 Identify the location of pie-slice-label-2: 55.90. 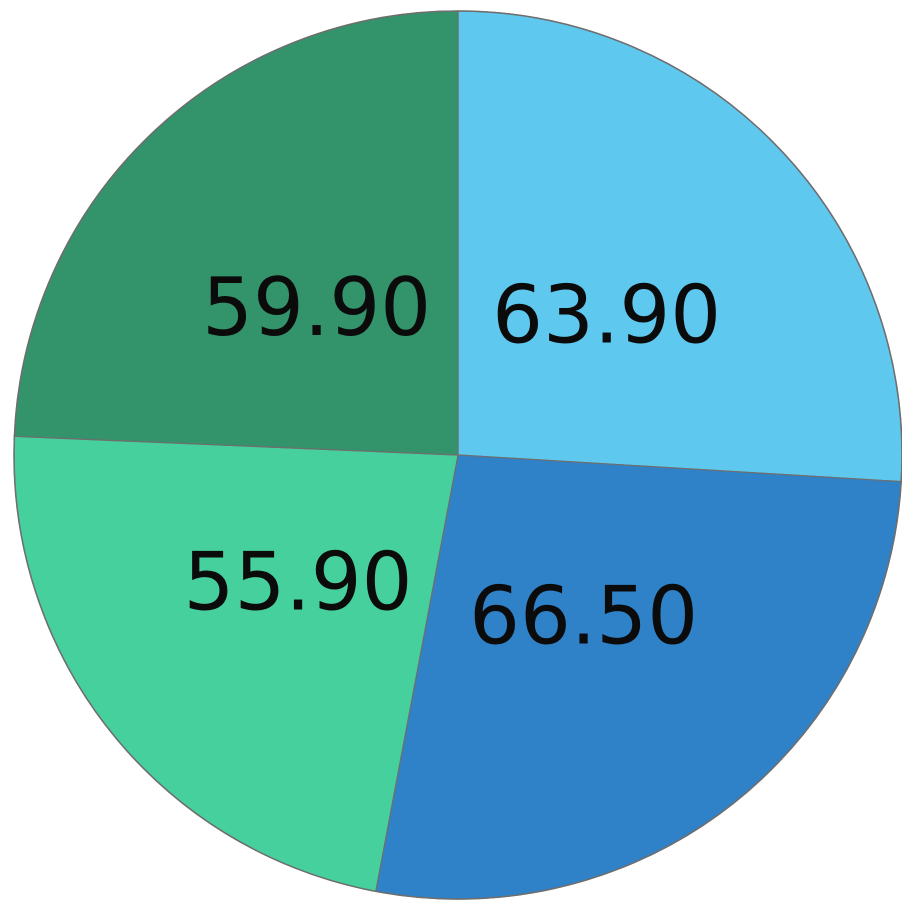
(298, 582).